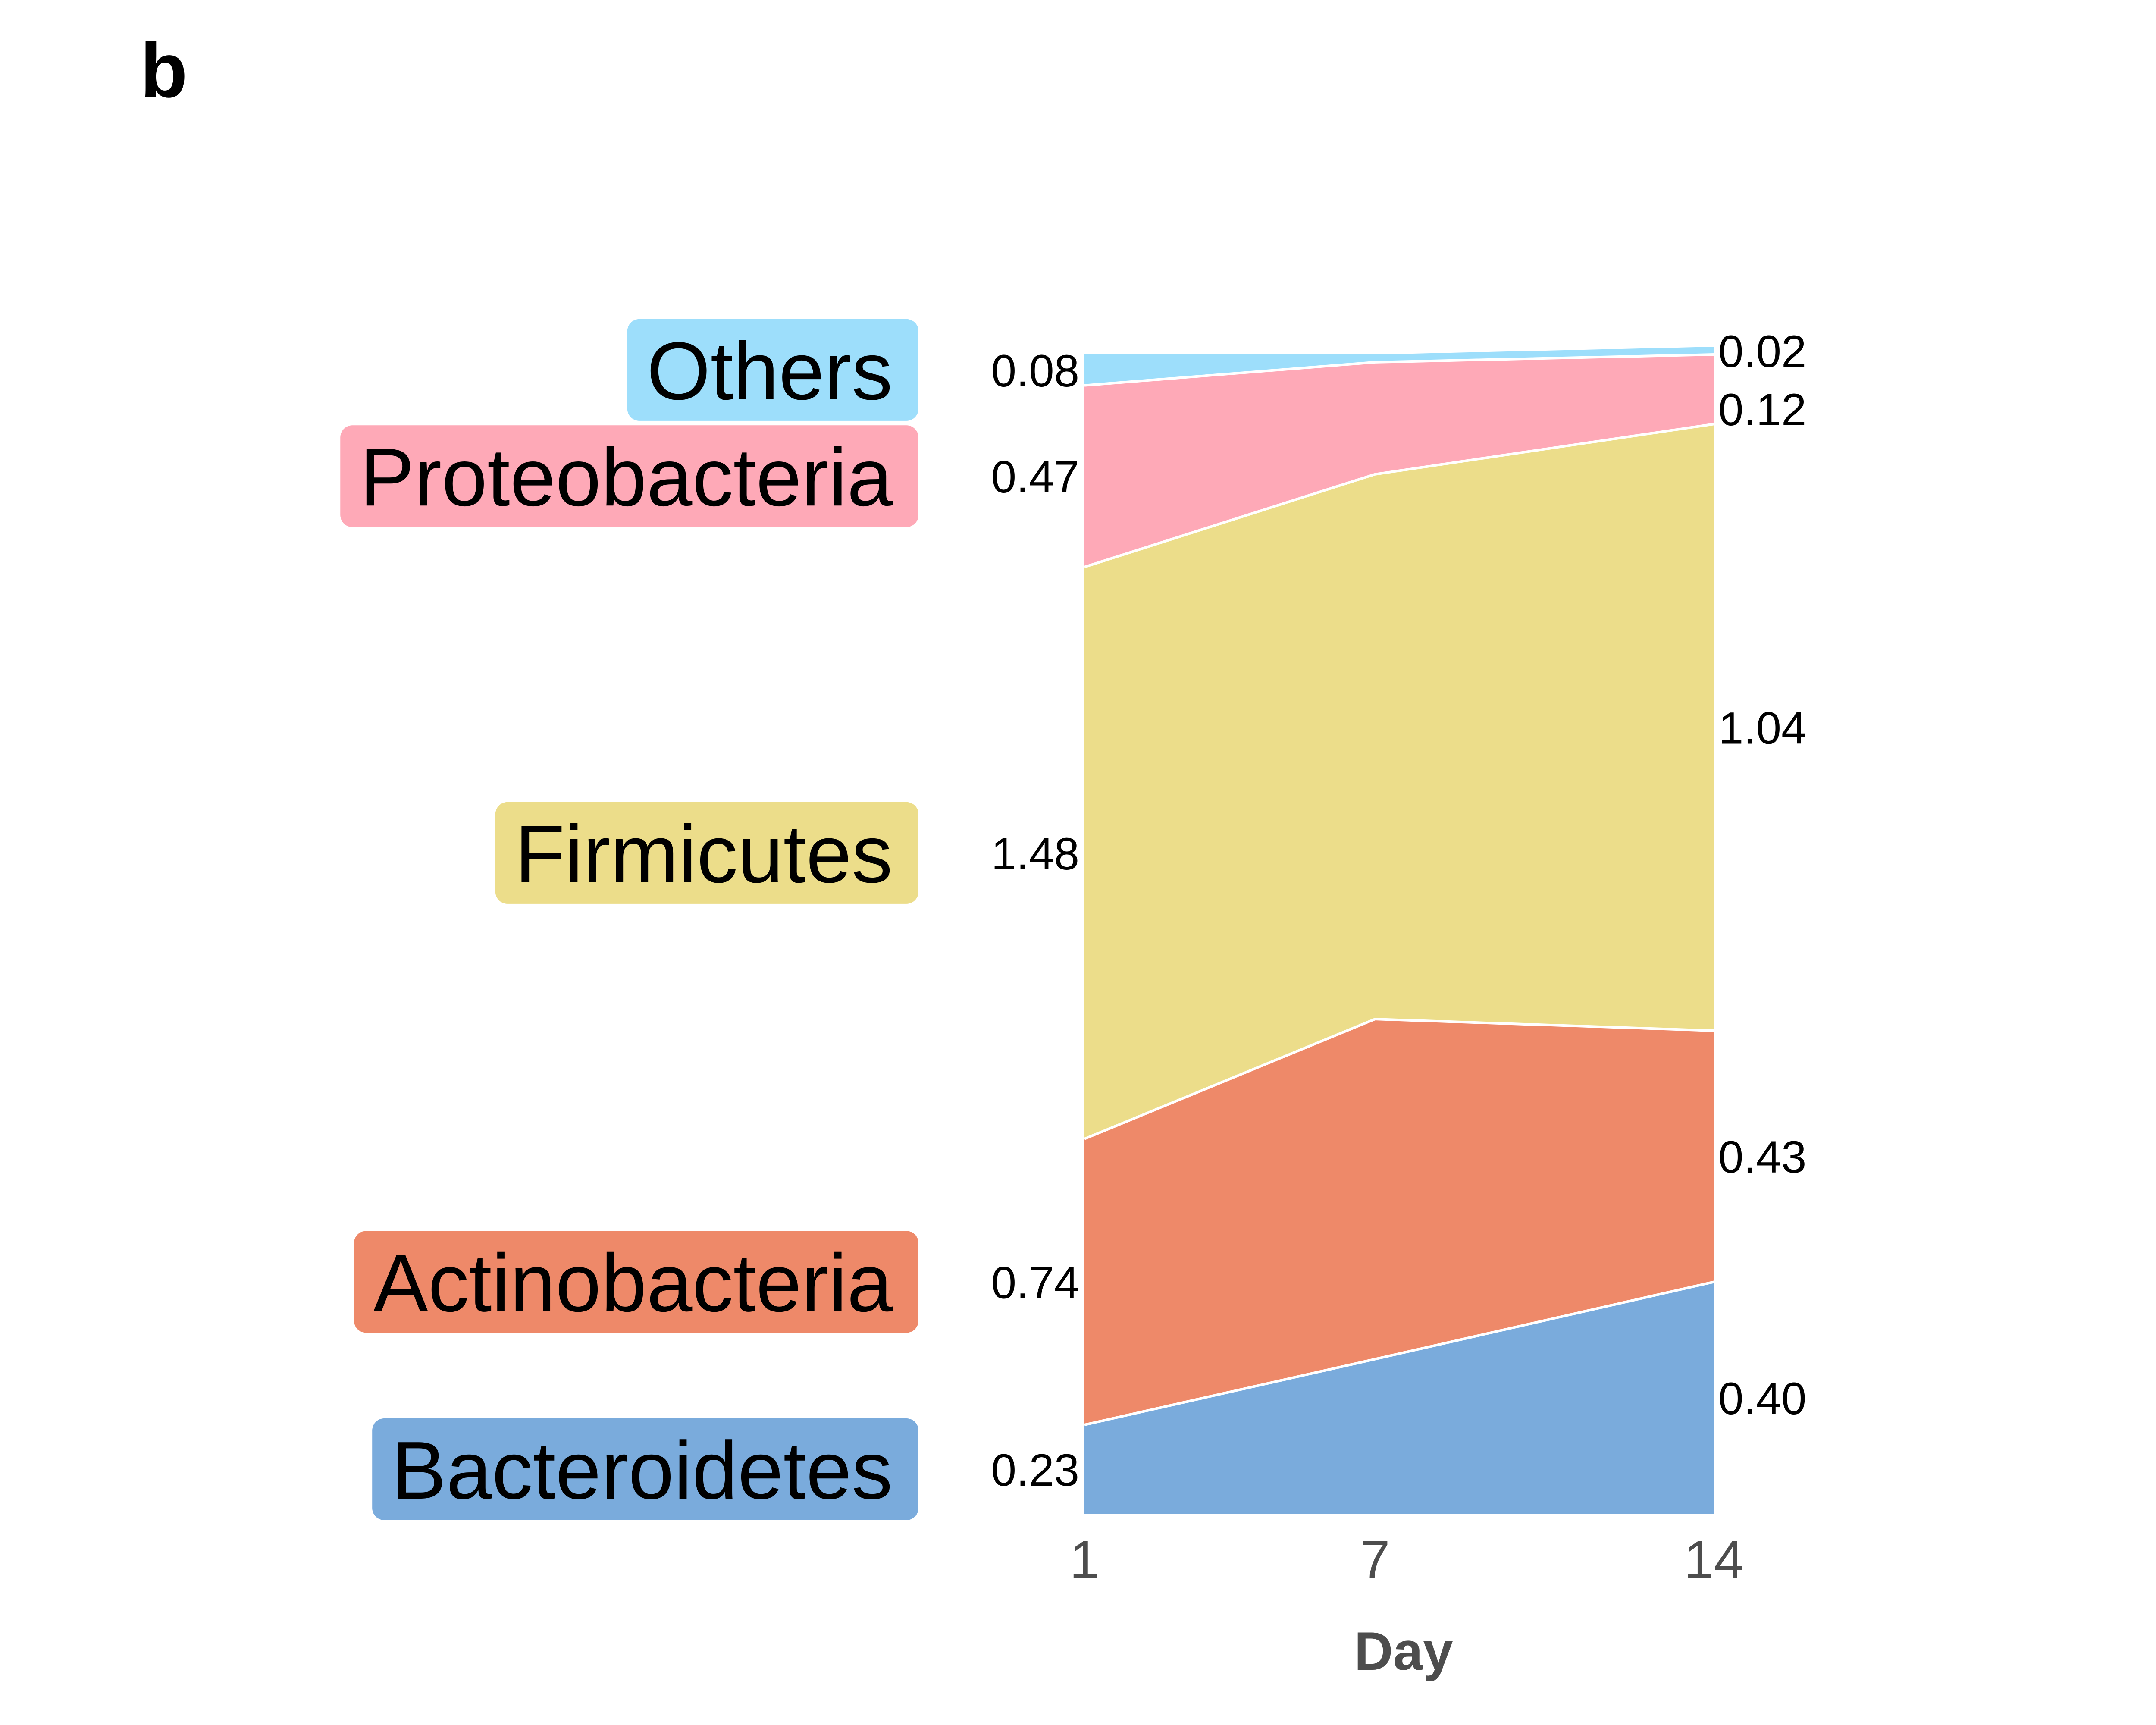 The height and width of the screenshot is (1725, 2156). I want to click on boundary-firmicutes, so click(1399, 495).